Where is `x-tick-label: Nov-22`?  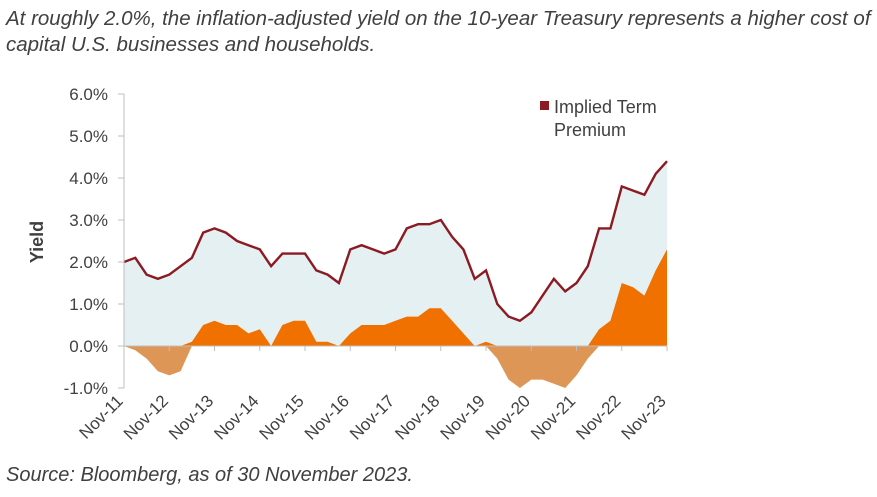 x-tick-label: Nov-22 is located at coordinates (598, 417).